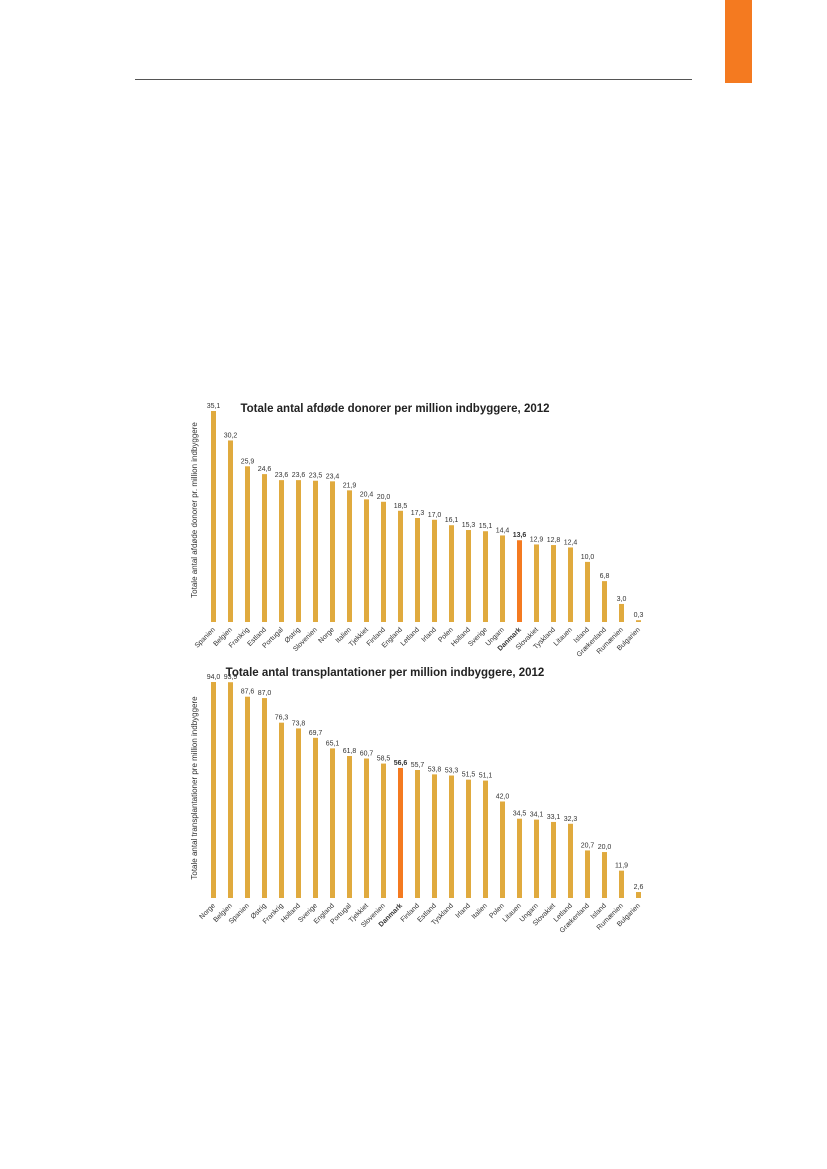 Image resolution: width=827 pixels, height=1169 pixels. What do you see at coordinates (418, 513) in the screenshot?
I see `value-label: 17,3` at bounding box center [418, 513].